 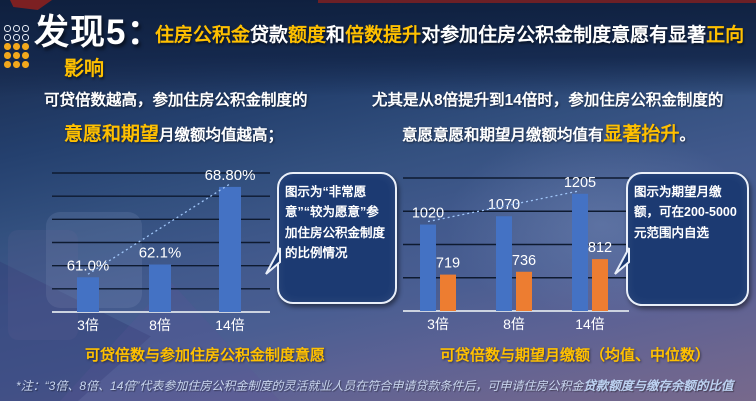 I want to click on bar-value-label: 1070, so click(x=504, y=205).